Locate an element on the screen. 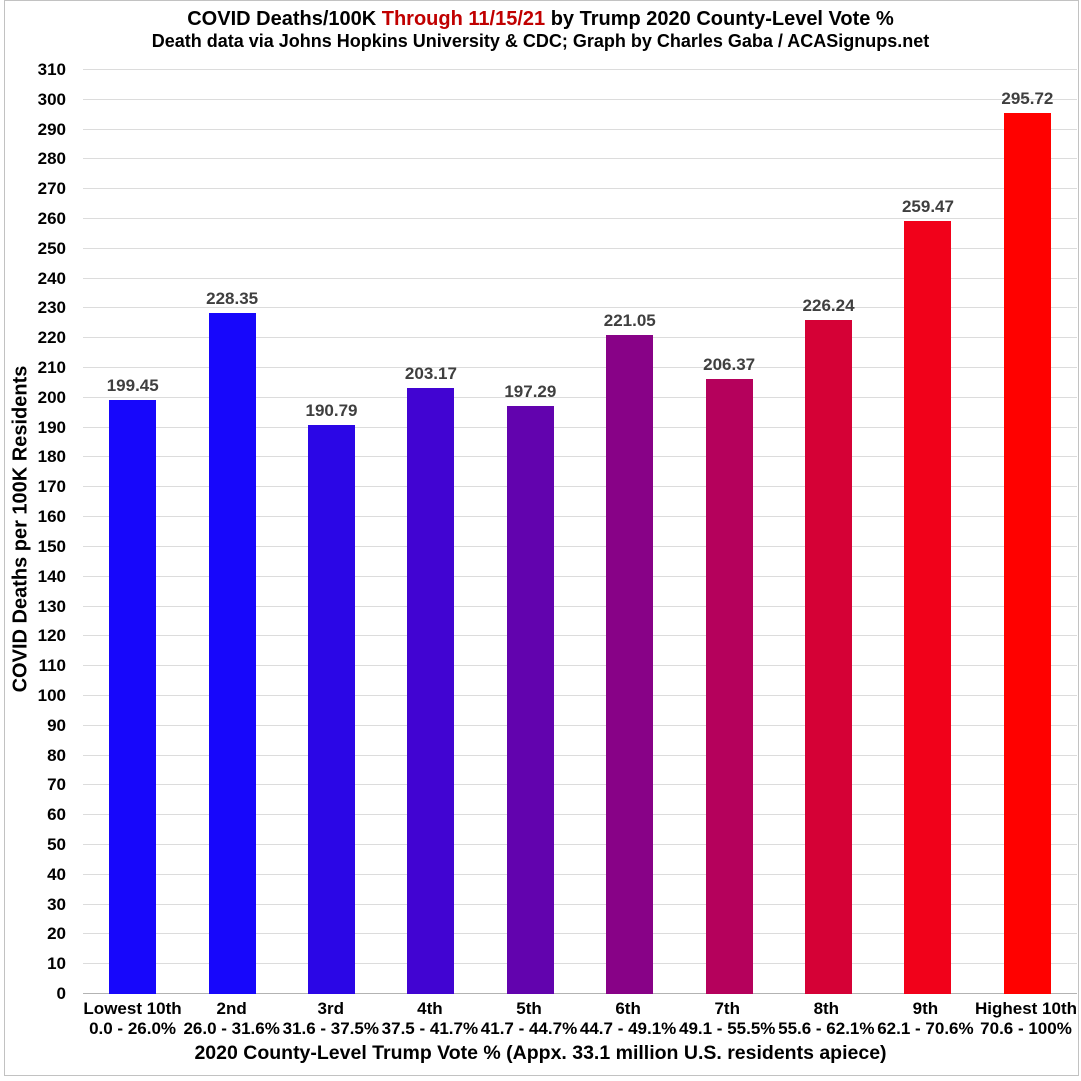 The width and height of the screenshot is (1081, 1081). x-category-range: 70.6 - 100% is located at coordinates (1026, 1028).